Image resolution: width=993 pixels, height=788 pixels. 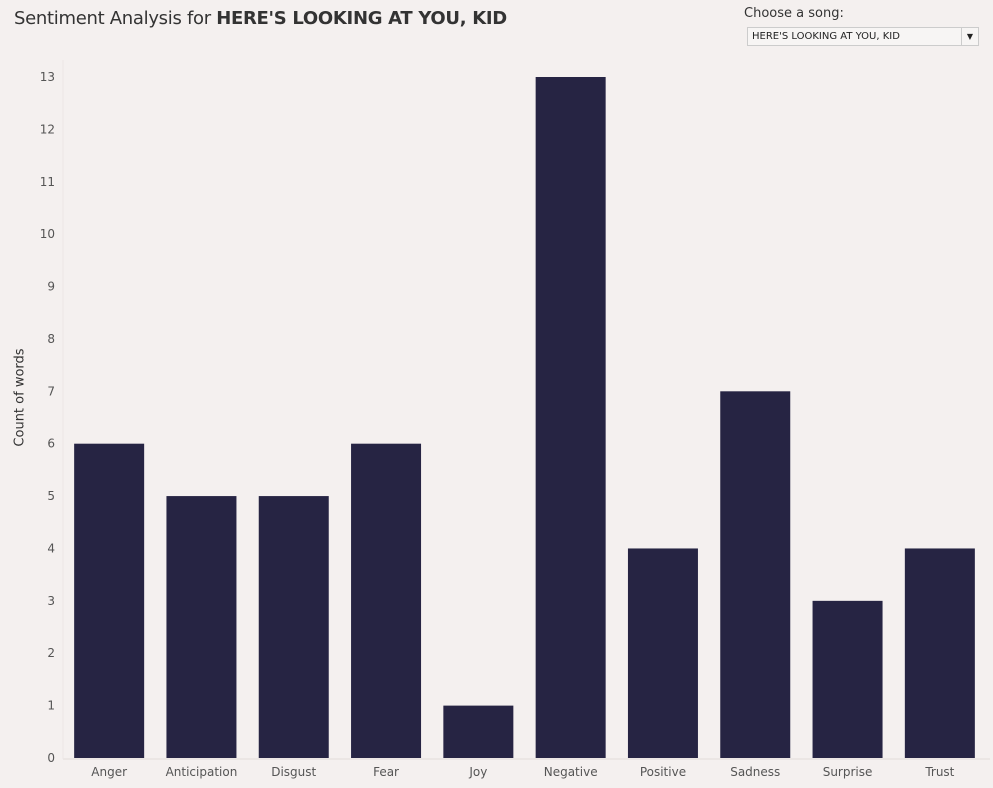 I want to click on y-tick-label: 4, so click(x=51, y=548).